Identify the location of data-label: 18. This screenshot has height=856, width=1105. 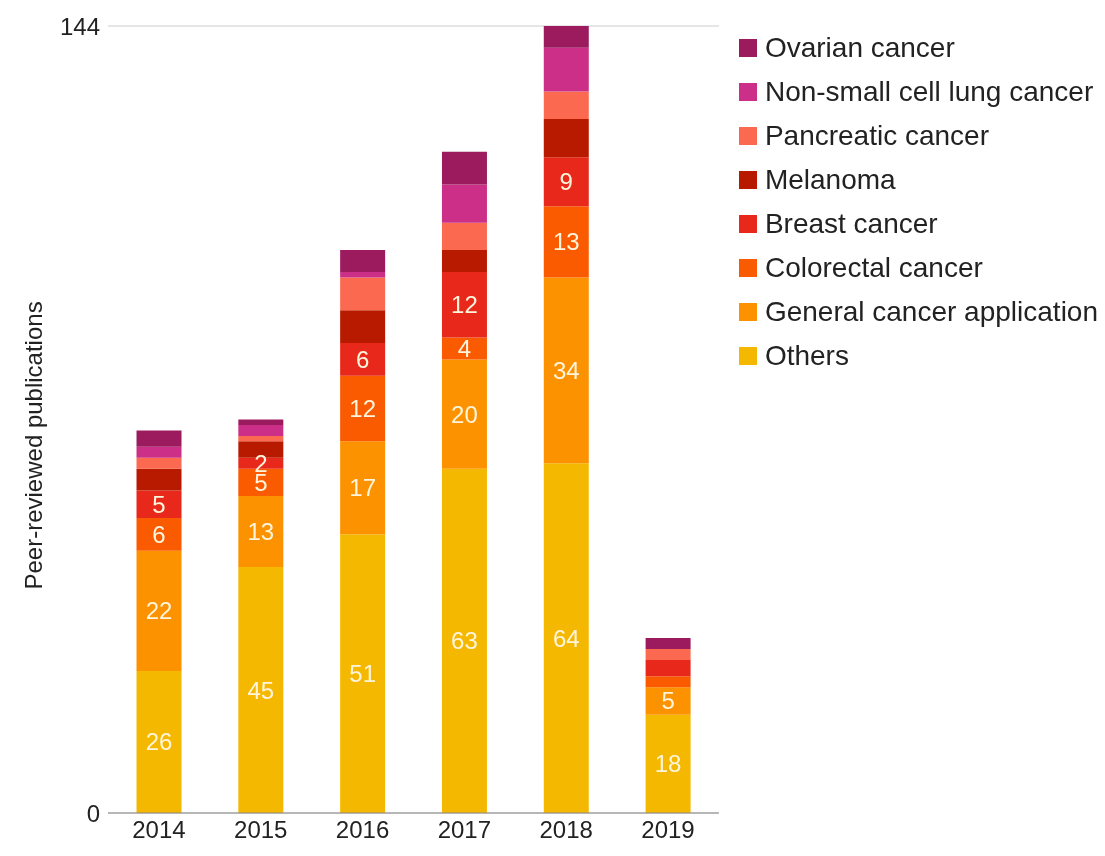
(668, 764).